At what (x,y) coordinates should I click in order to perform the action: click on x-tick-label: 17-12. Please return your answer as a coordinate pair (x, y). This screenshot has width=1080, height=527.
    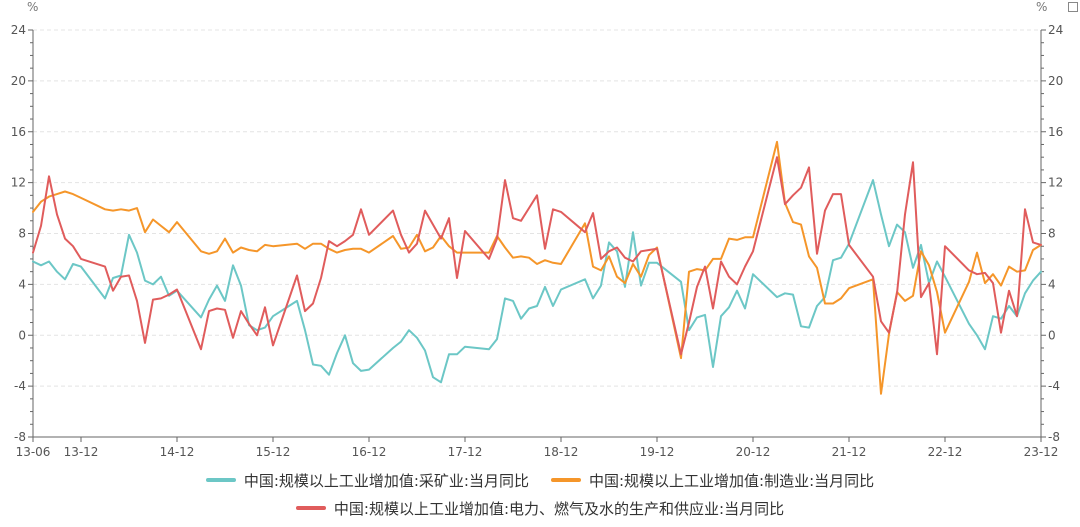
    Looking at the image, I should click on (465, 452).